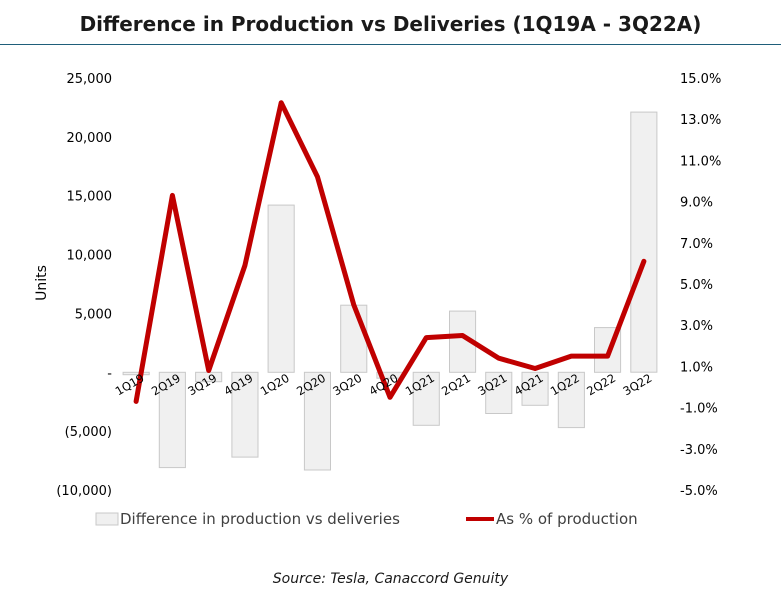 The height and width of the screenshot is (598, 781). Describe the element at coordinates (696, 203) in the screenshot. I see `right-tick-label: 9.0%` at that location.